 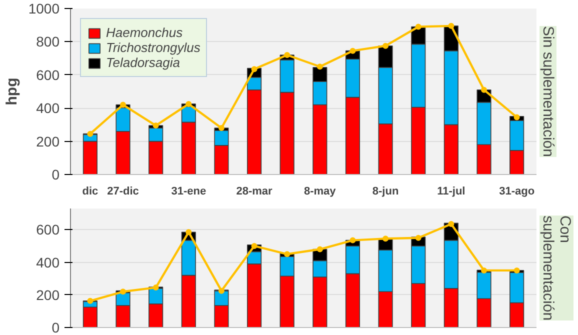 I want to click on legend-label: Trichostrongylus, so click(x=153, y=47).